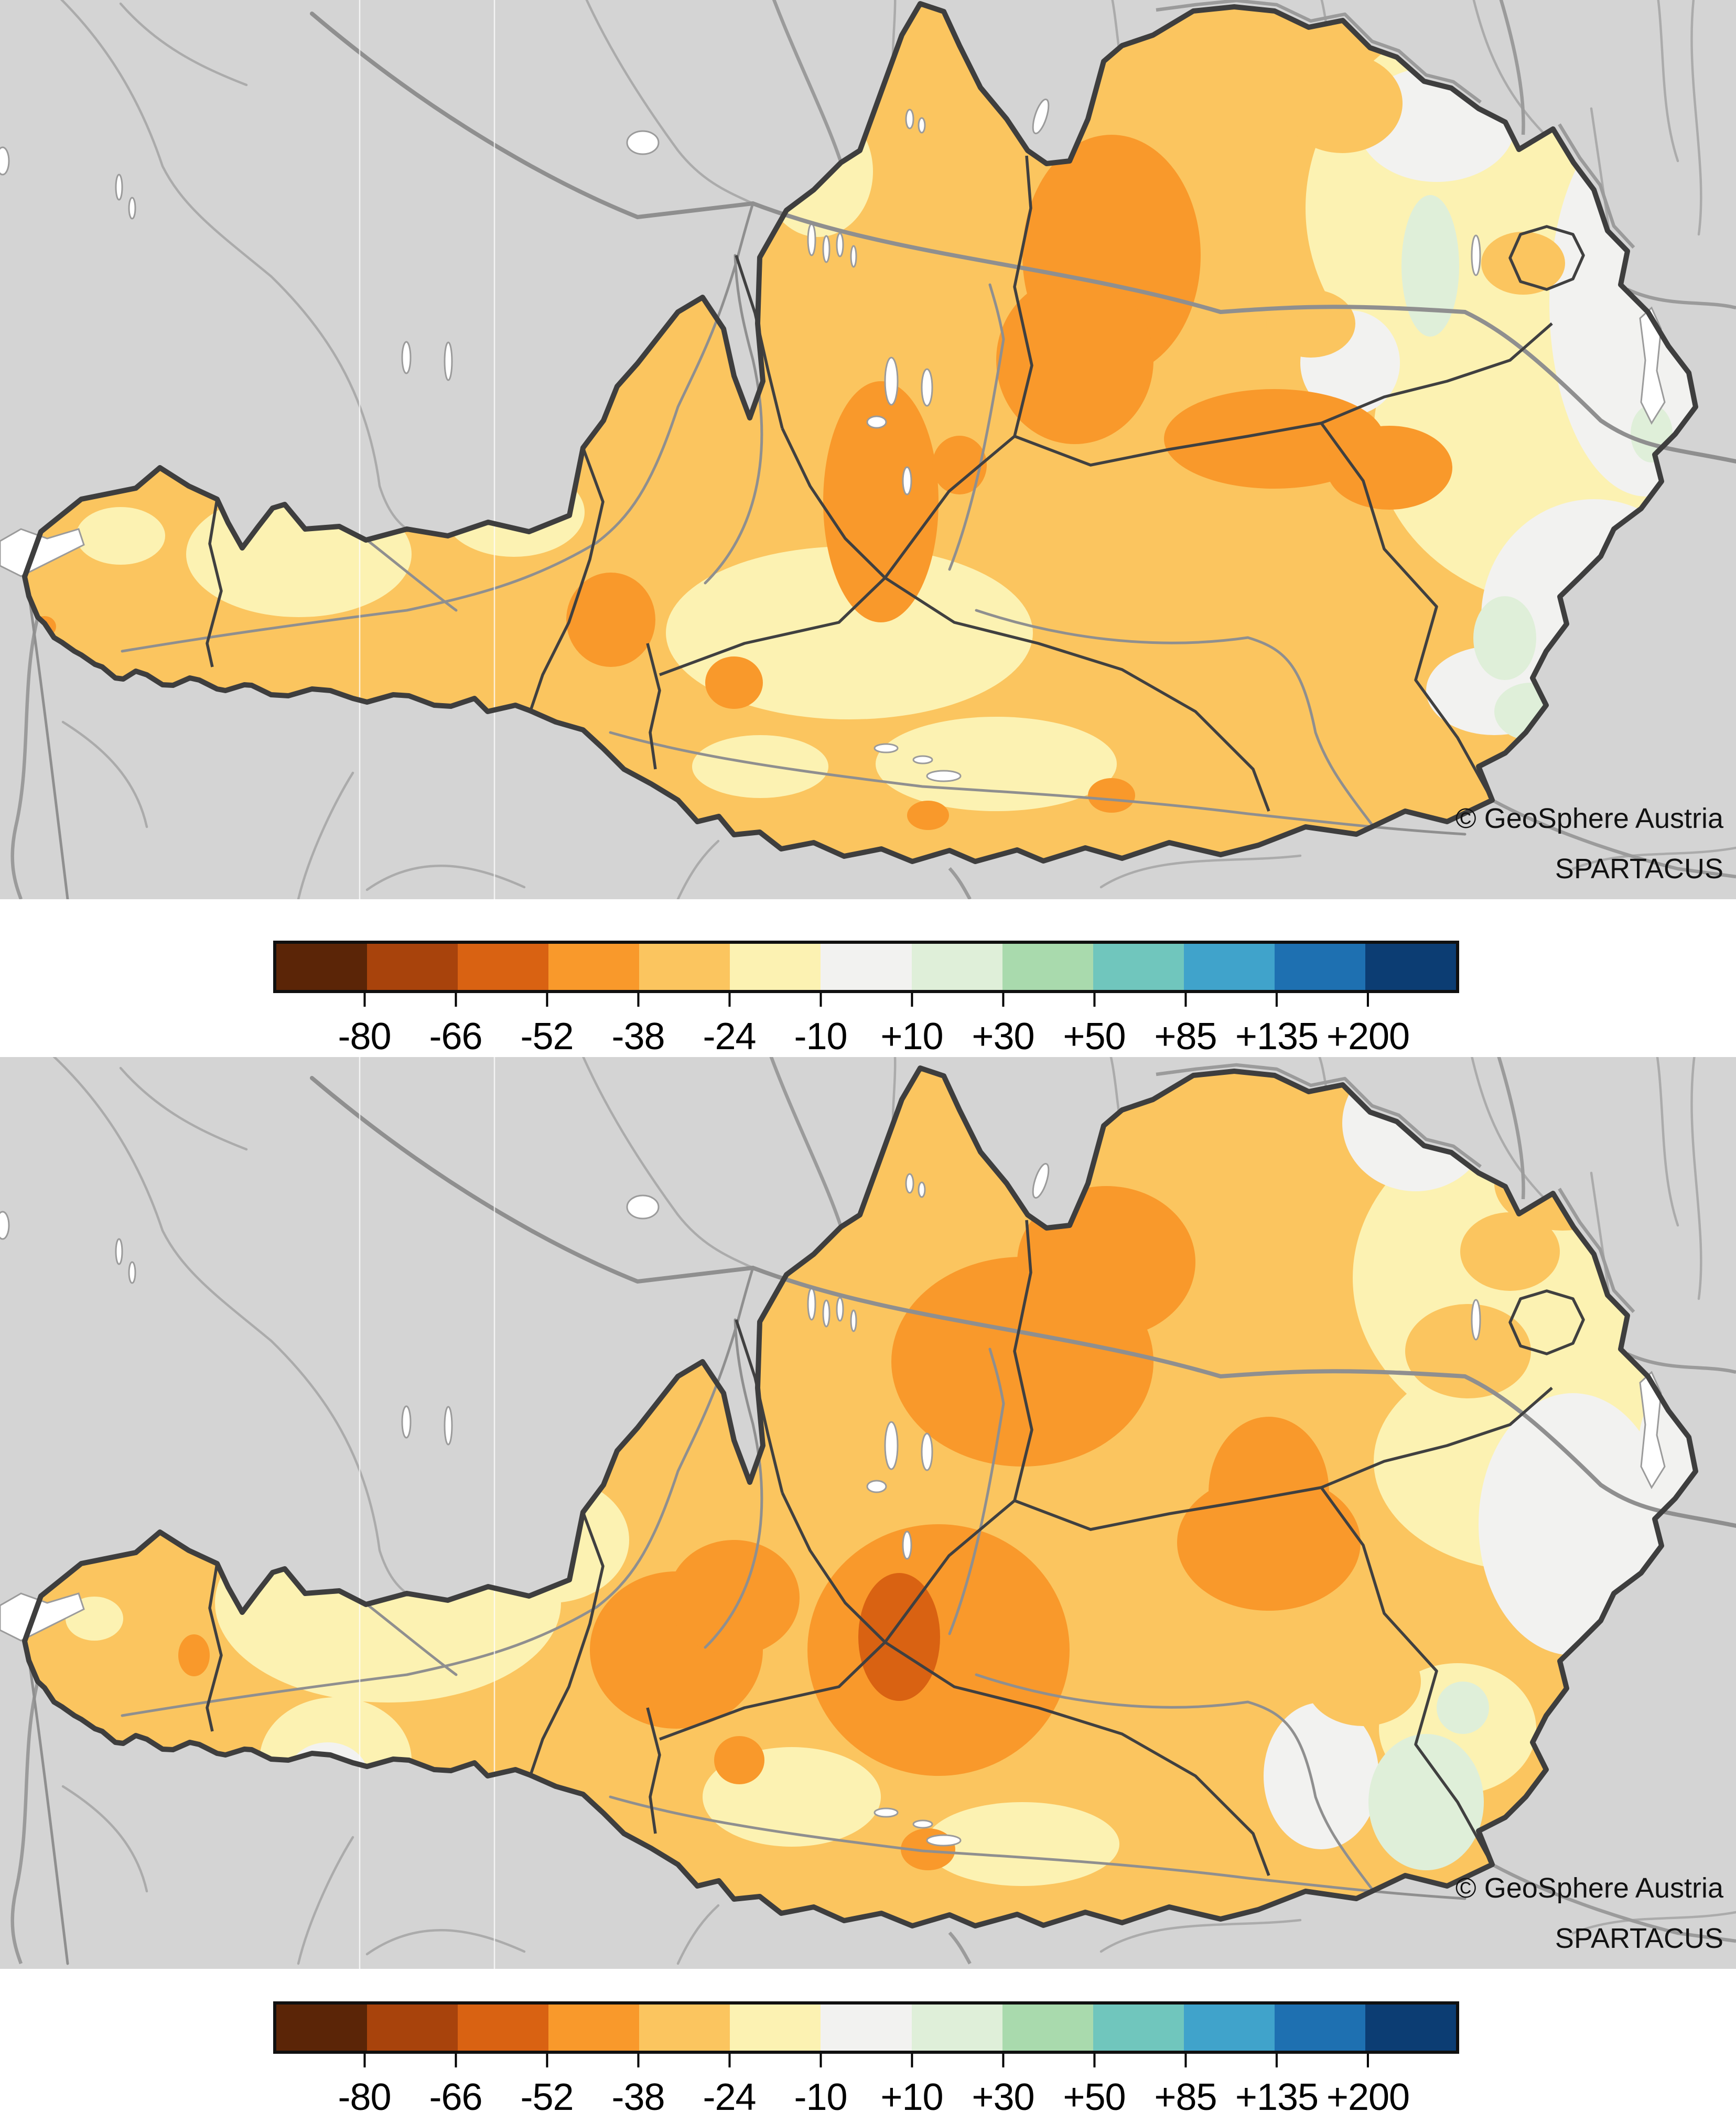 This screenshot has height=2123, width=1736. I want to click on tick-label: -66, so click(455, 1037).